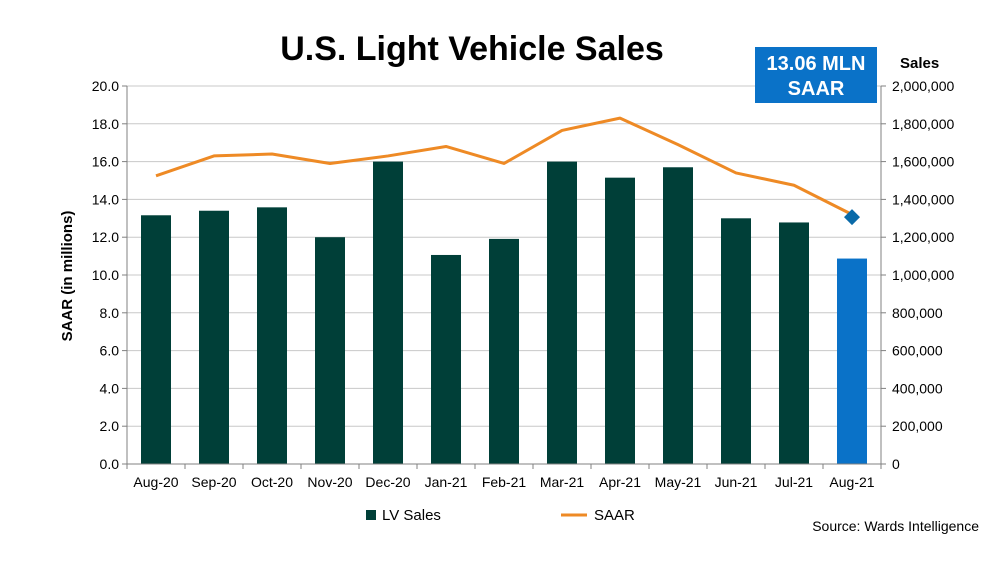 This screenshot has height=565, width=997. I want to click on left-tick-label: 2.0, so click(110, 426).